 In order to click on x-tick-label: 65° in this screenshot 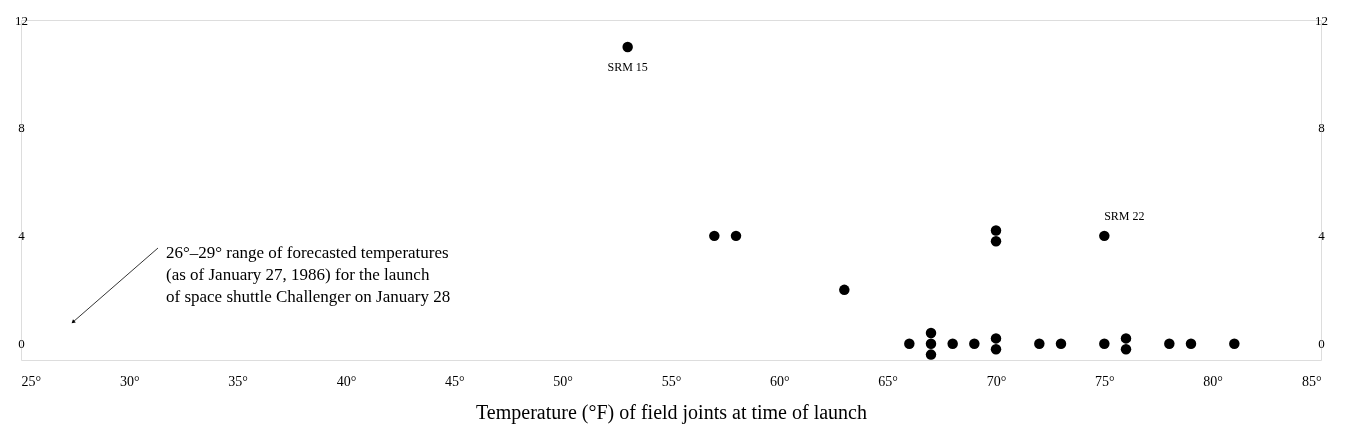, I will do `click(888, 381)`.